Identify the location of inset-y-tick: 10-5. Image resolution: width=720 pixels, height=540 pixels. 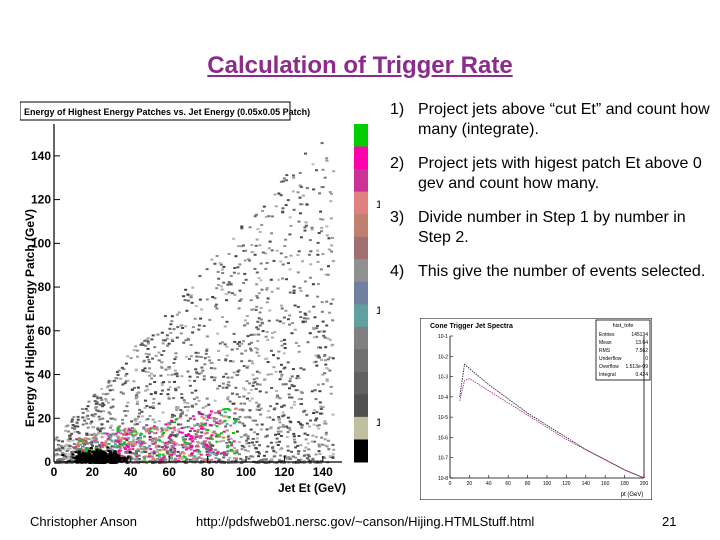
(443, 418).